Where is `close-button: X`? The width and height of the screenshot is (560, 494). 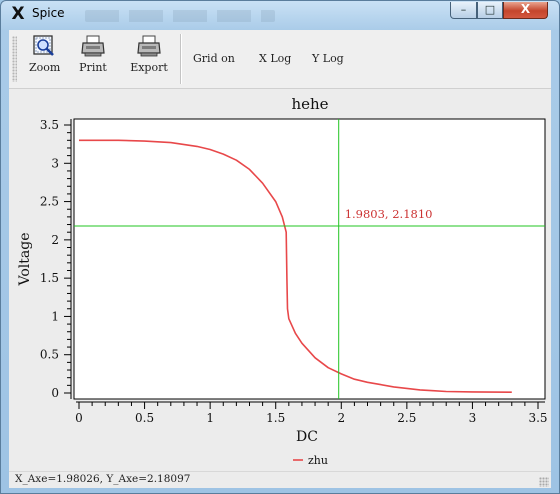 close-button: X is located at coordinates (525, 10).